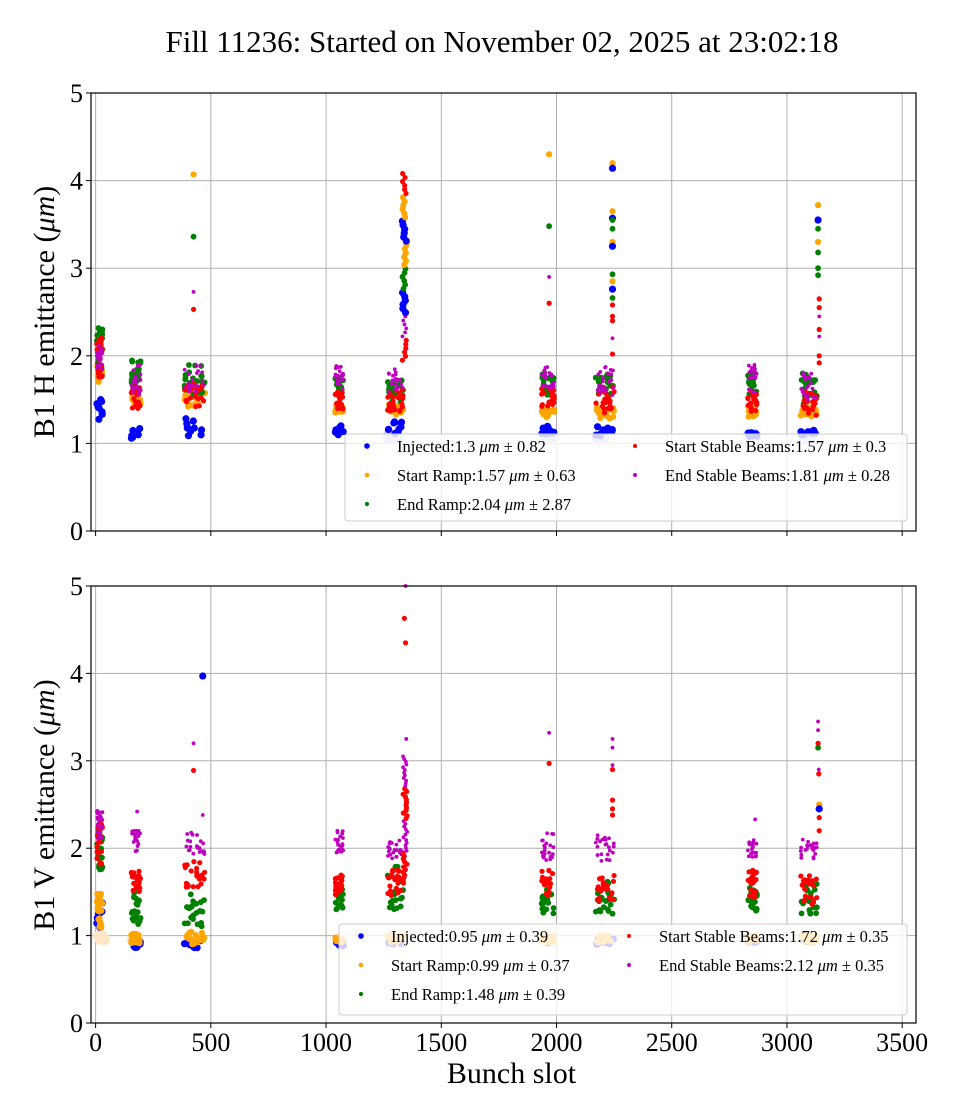 This screenshot has width=960, height=1120. Describe the element at coordinates (557, 1042) in the screenshot. I see `x-tick-label: 2000` at that location.